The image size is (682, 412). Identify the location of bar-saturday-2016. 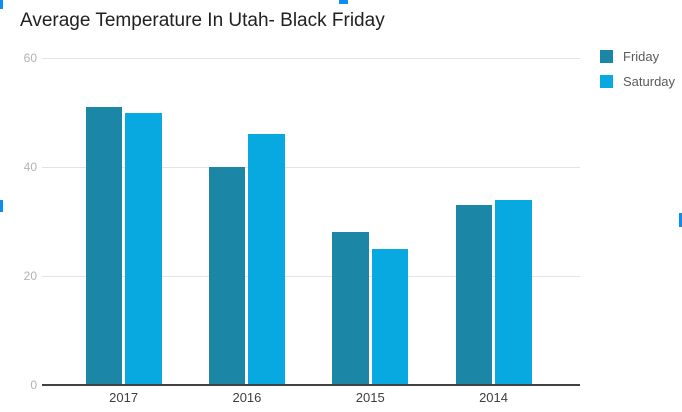
(266, 259).